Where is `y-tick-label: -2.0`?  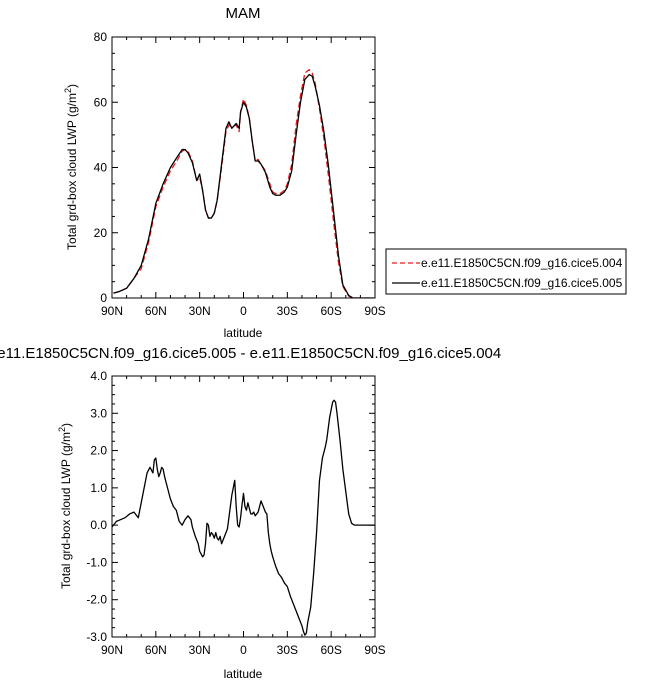
y-tick-label: -2.0 is located at coordinates (96, 600).